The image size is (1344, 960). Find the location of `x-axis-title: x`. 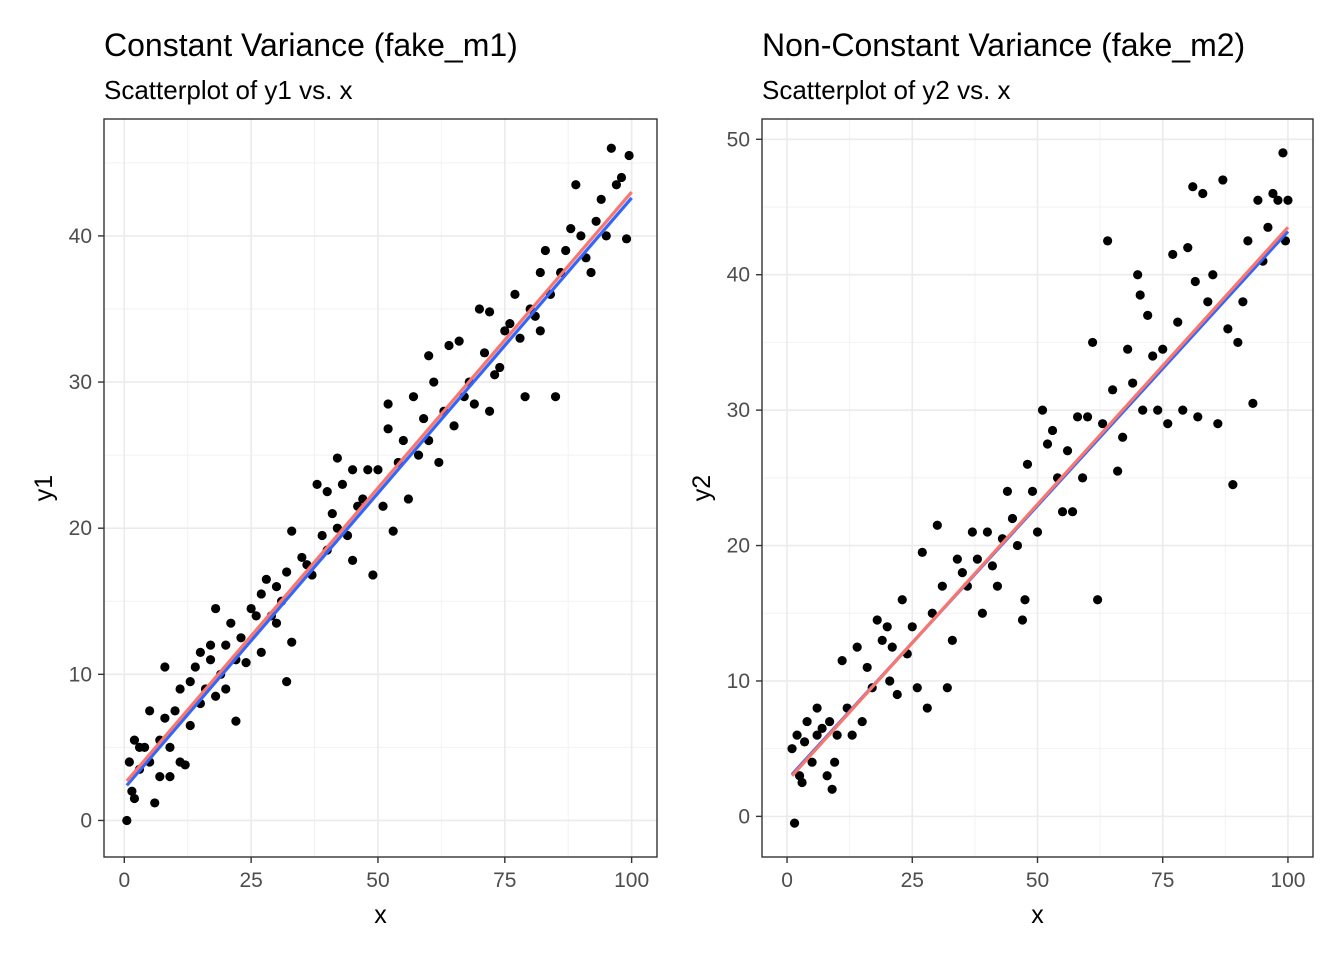

x-axis-title: x is located at coordinates (380, 915).